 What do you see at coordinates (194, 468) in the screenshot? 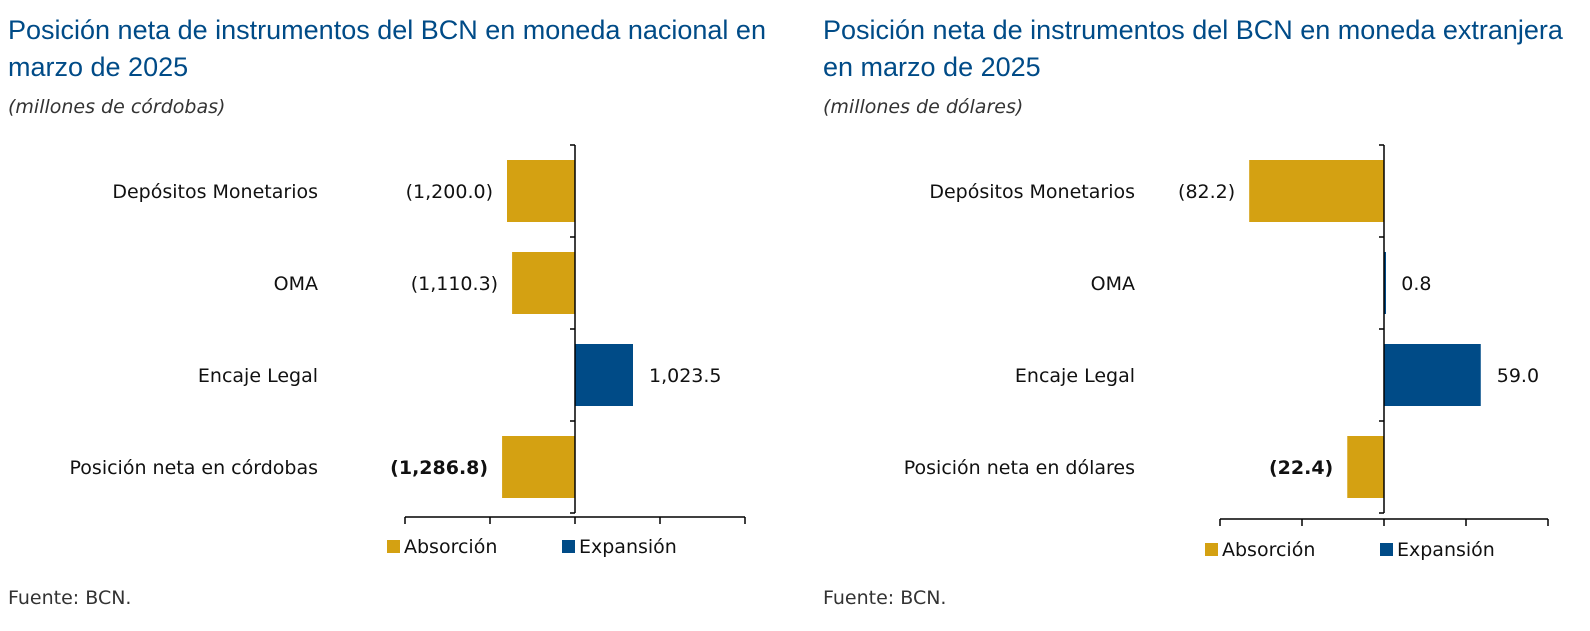
I see `category-label: Posición neta en córdobas` at bounding box center [194, 468].